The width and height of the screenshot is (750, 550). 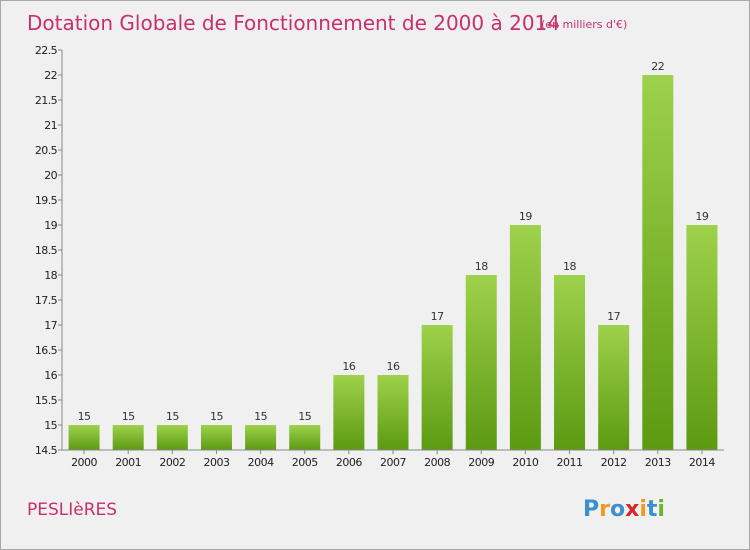 What do you see at coordinates (128, 437) in the screenshot?
I see `bar-2001` at bounding box center [128, 437].